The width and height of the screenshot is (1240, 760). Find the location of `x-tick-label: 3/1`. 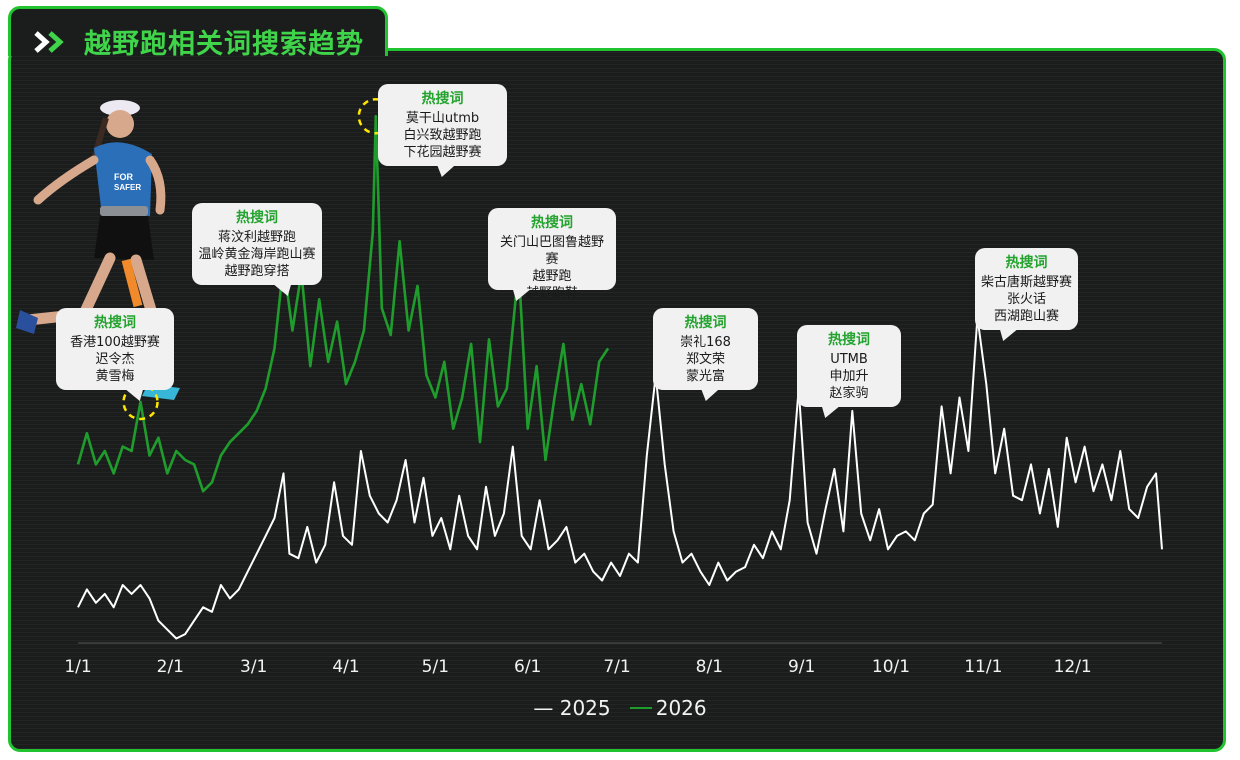

x-tick-label: 3/1 is located at coordinates (253, 667).